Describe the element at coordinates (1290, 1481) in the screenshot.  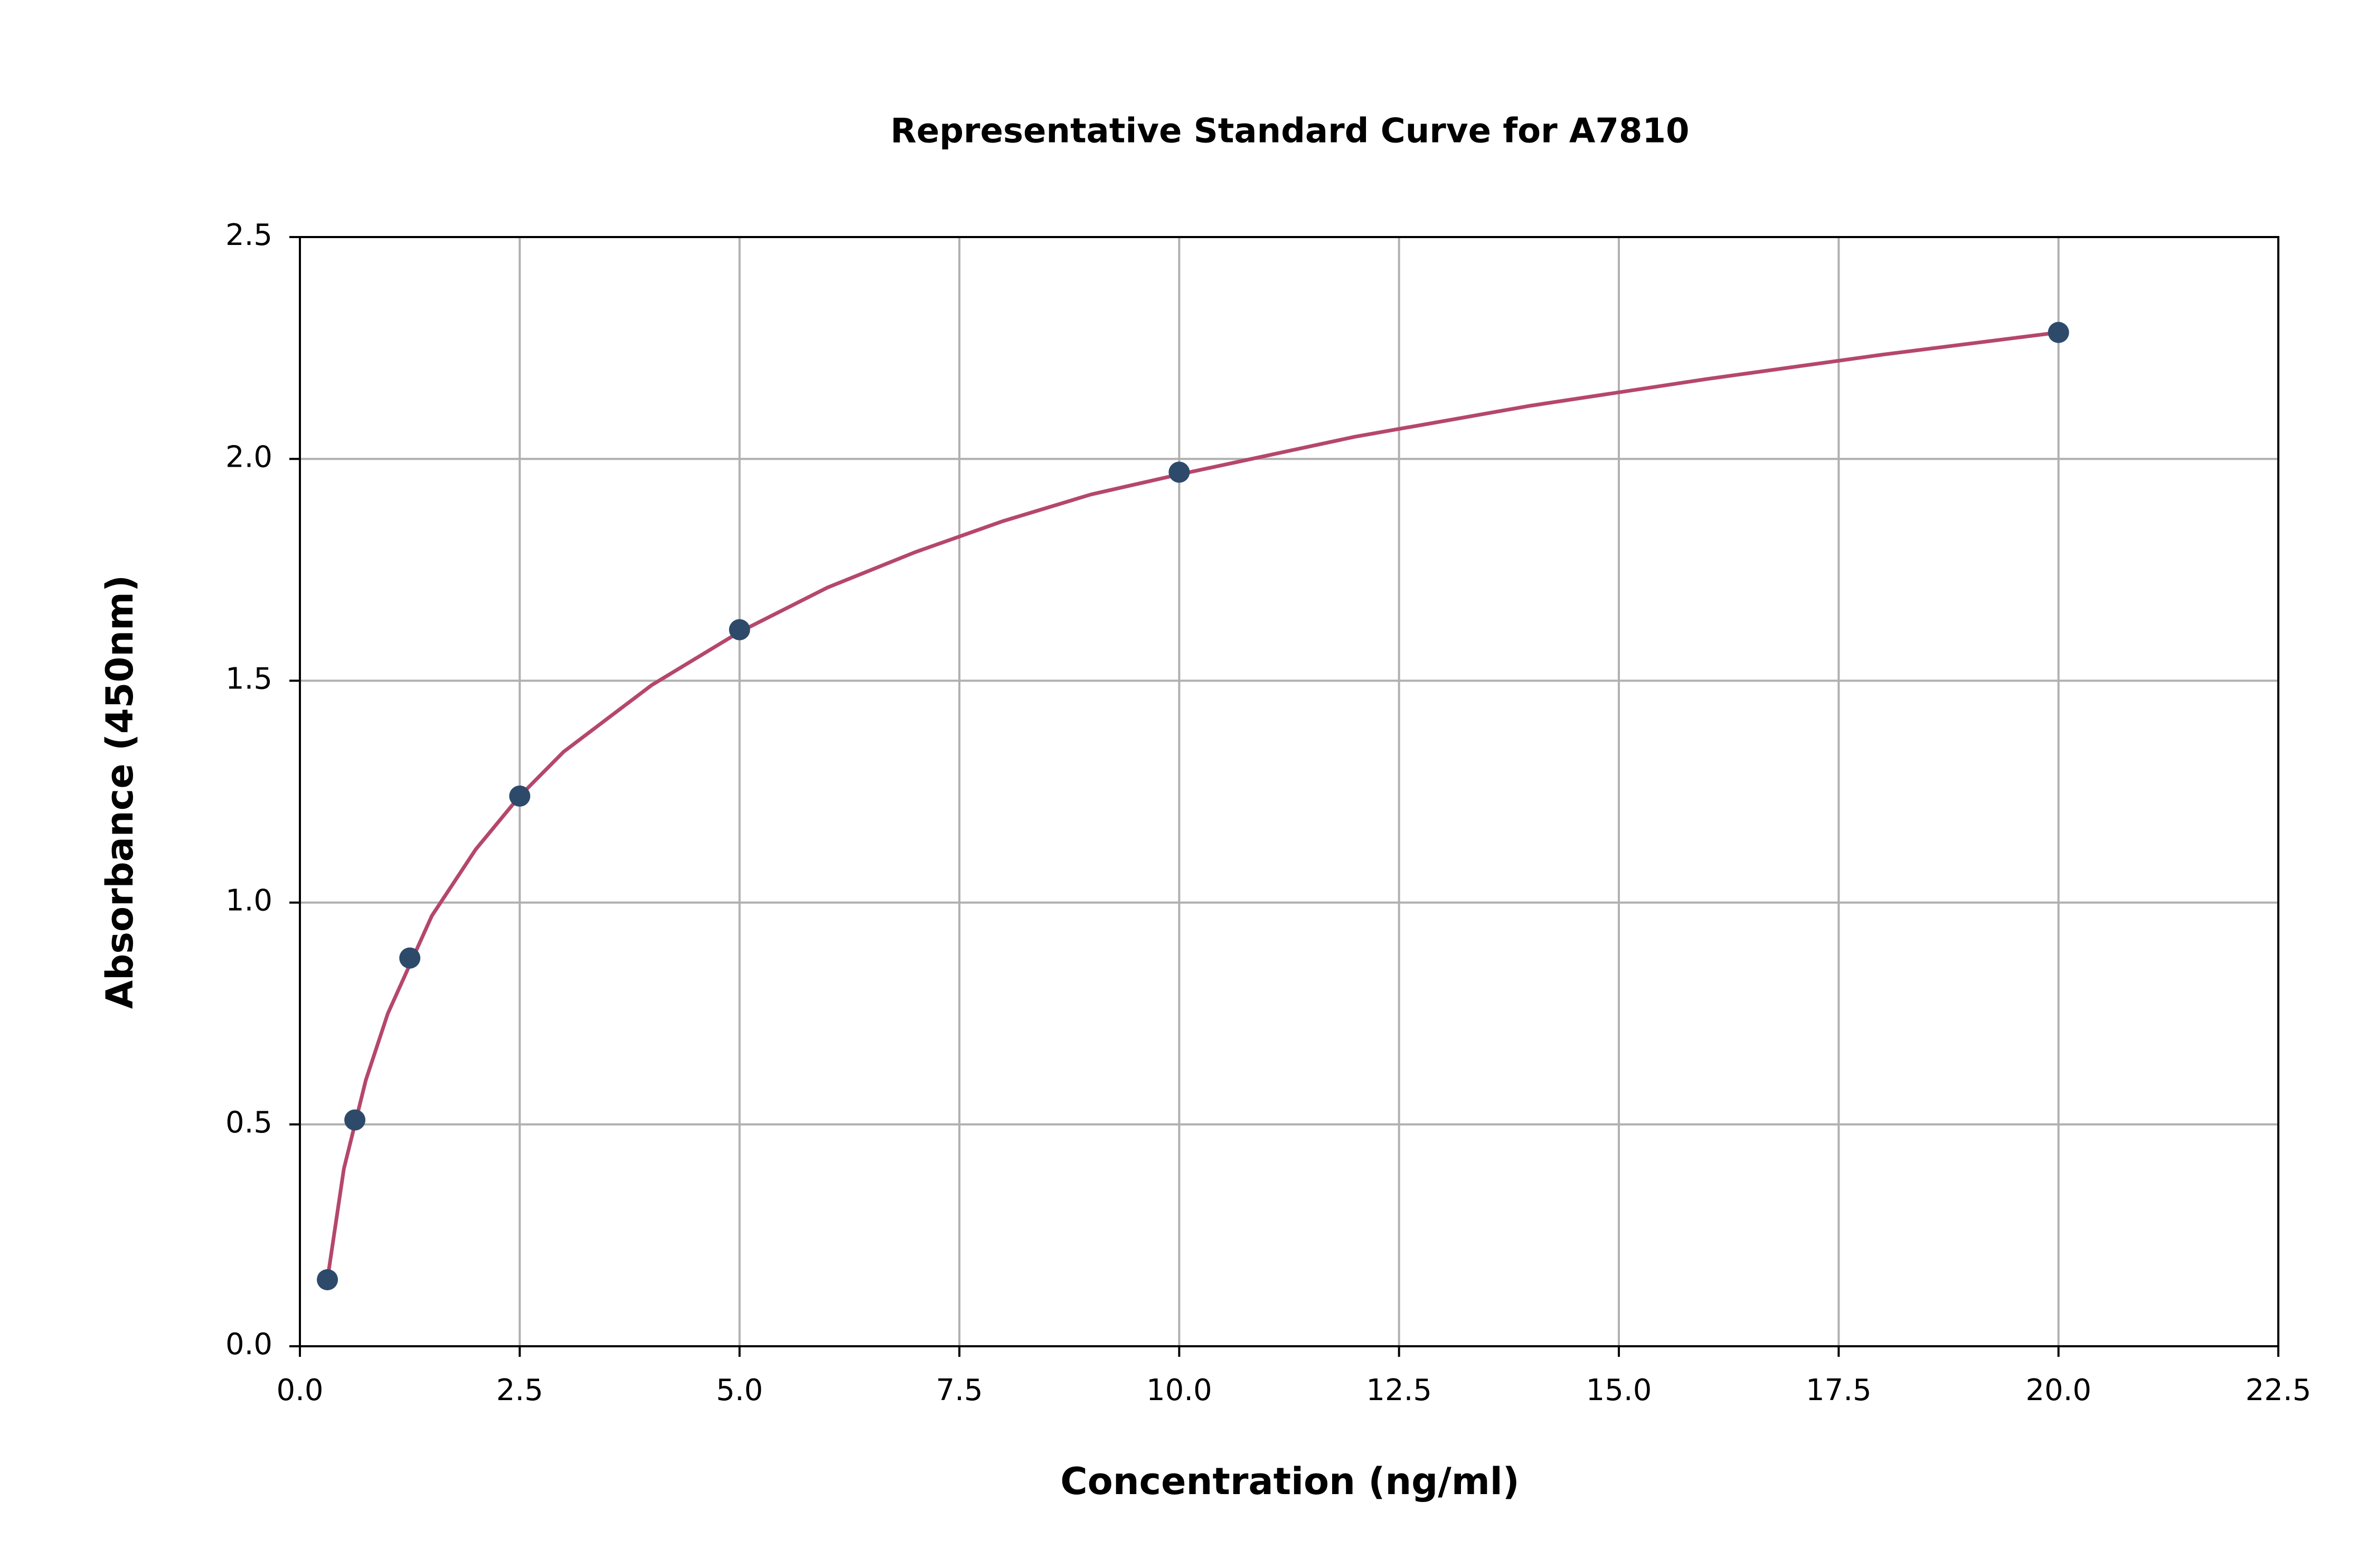
I see `x-axis-label: Concentration (ng/ml)` at that location.